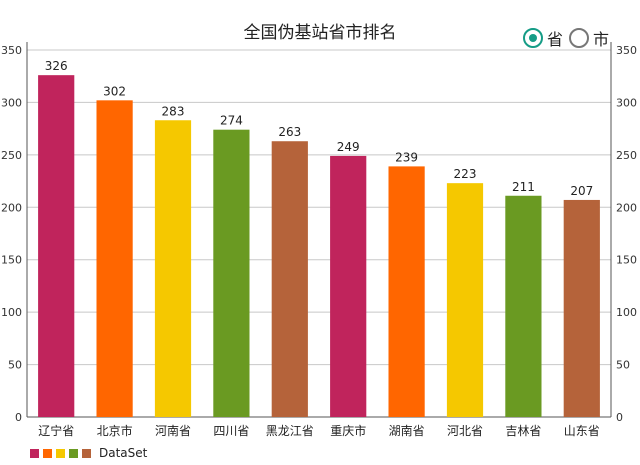 The width and height of the screenshot is (640, 465). I want to click on radio-province-circle, so click(533, 38).